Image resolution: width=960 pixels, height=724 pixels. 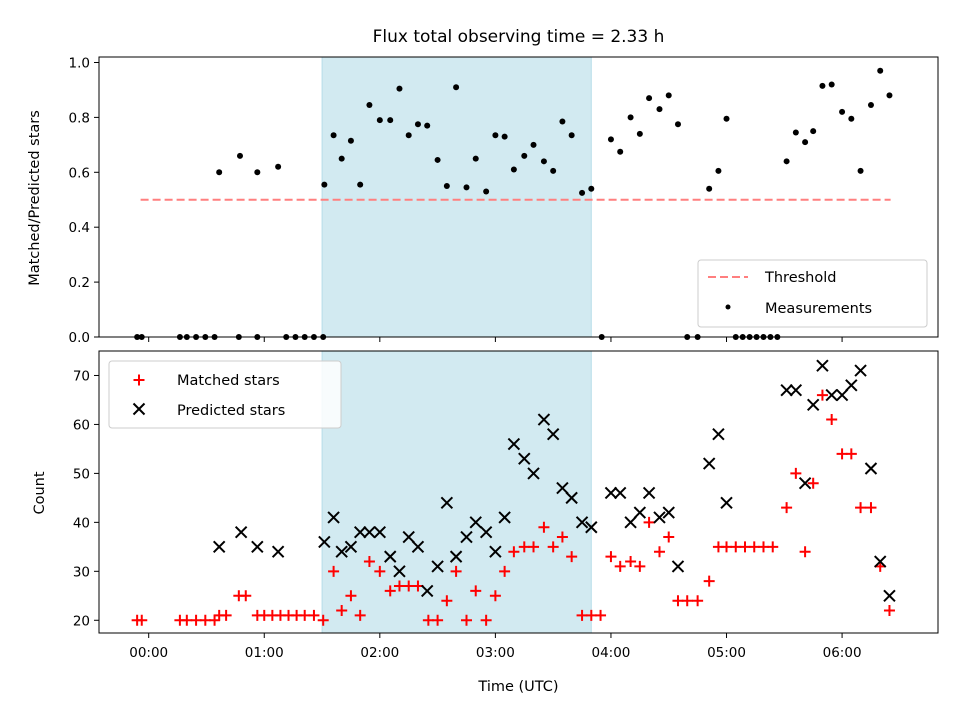 What do you see at coordinates (79, 63) in the screenshot?
I see `y-tick-label: 1.0` at bounding box center [79, 63].